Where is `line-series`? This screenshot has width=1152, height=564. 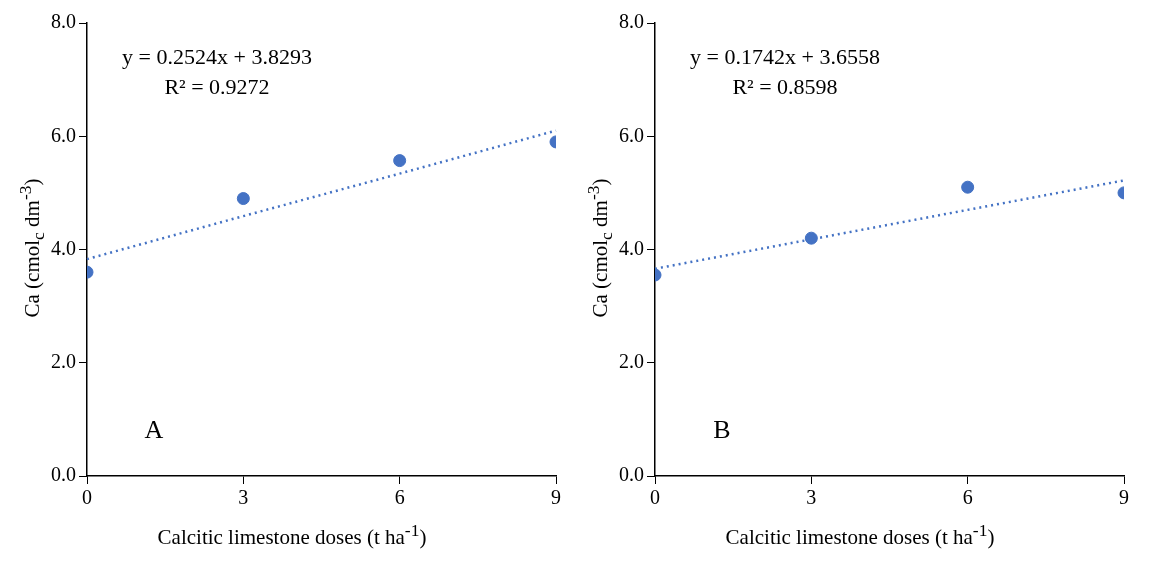 line-series is located at coordinates (321, 195).